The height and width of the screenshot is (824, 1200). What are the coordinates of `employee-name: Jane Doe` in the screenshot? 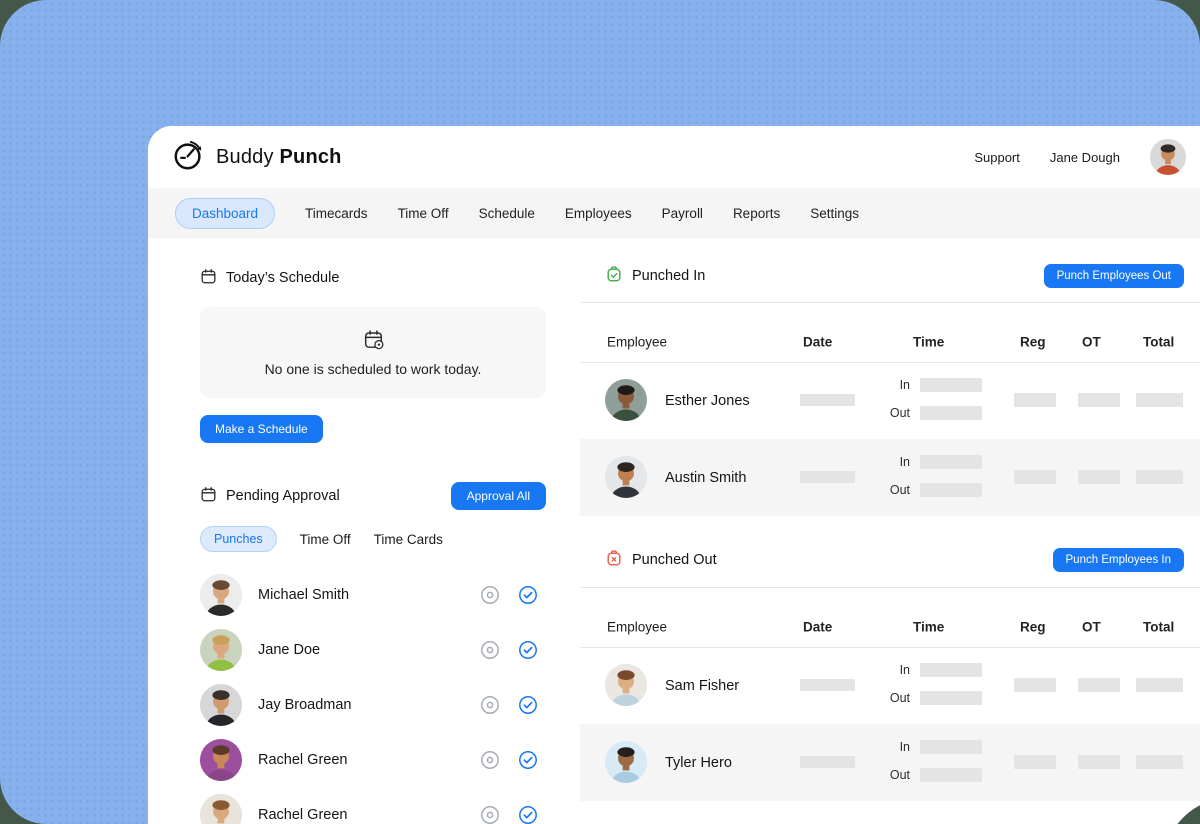 It's located at (289, 649).